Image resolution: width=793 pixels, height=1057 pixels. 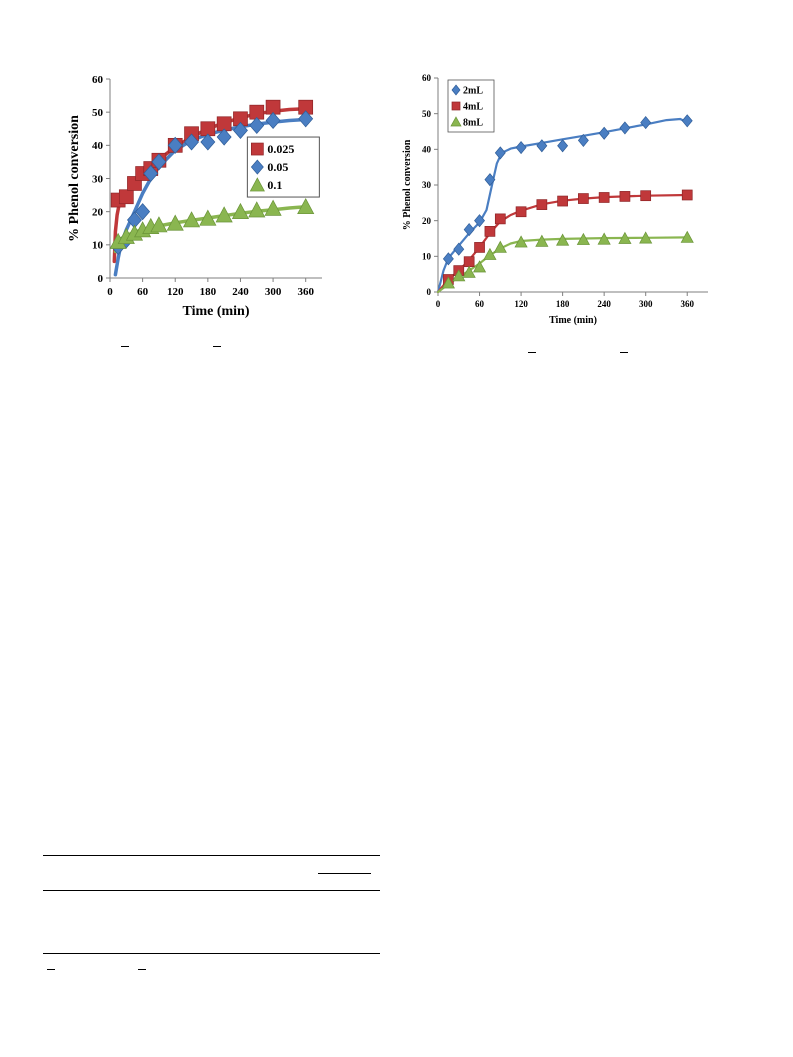 I want to click on legend-label: 4mL, so click(x=473, y=107).